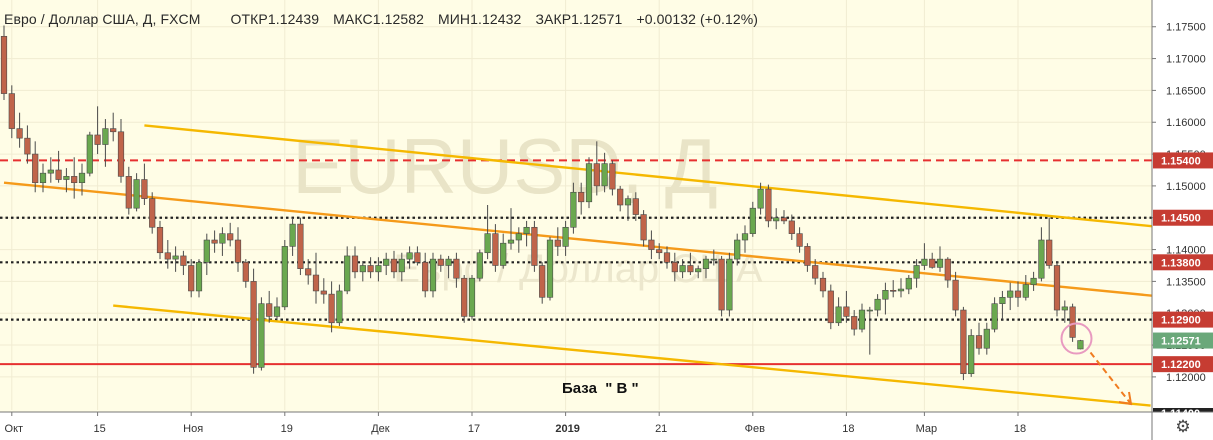  What do you see at coordinates (1186, 282) in the screenshot?
I see `y-tick-label: 1.13500` at bounding box center [1186, 282].